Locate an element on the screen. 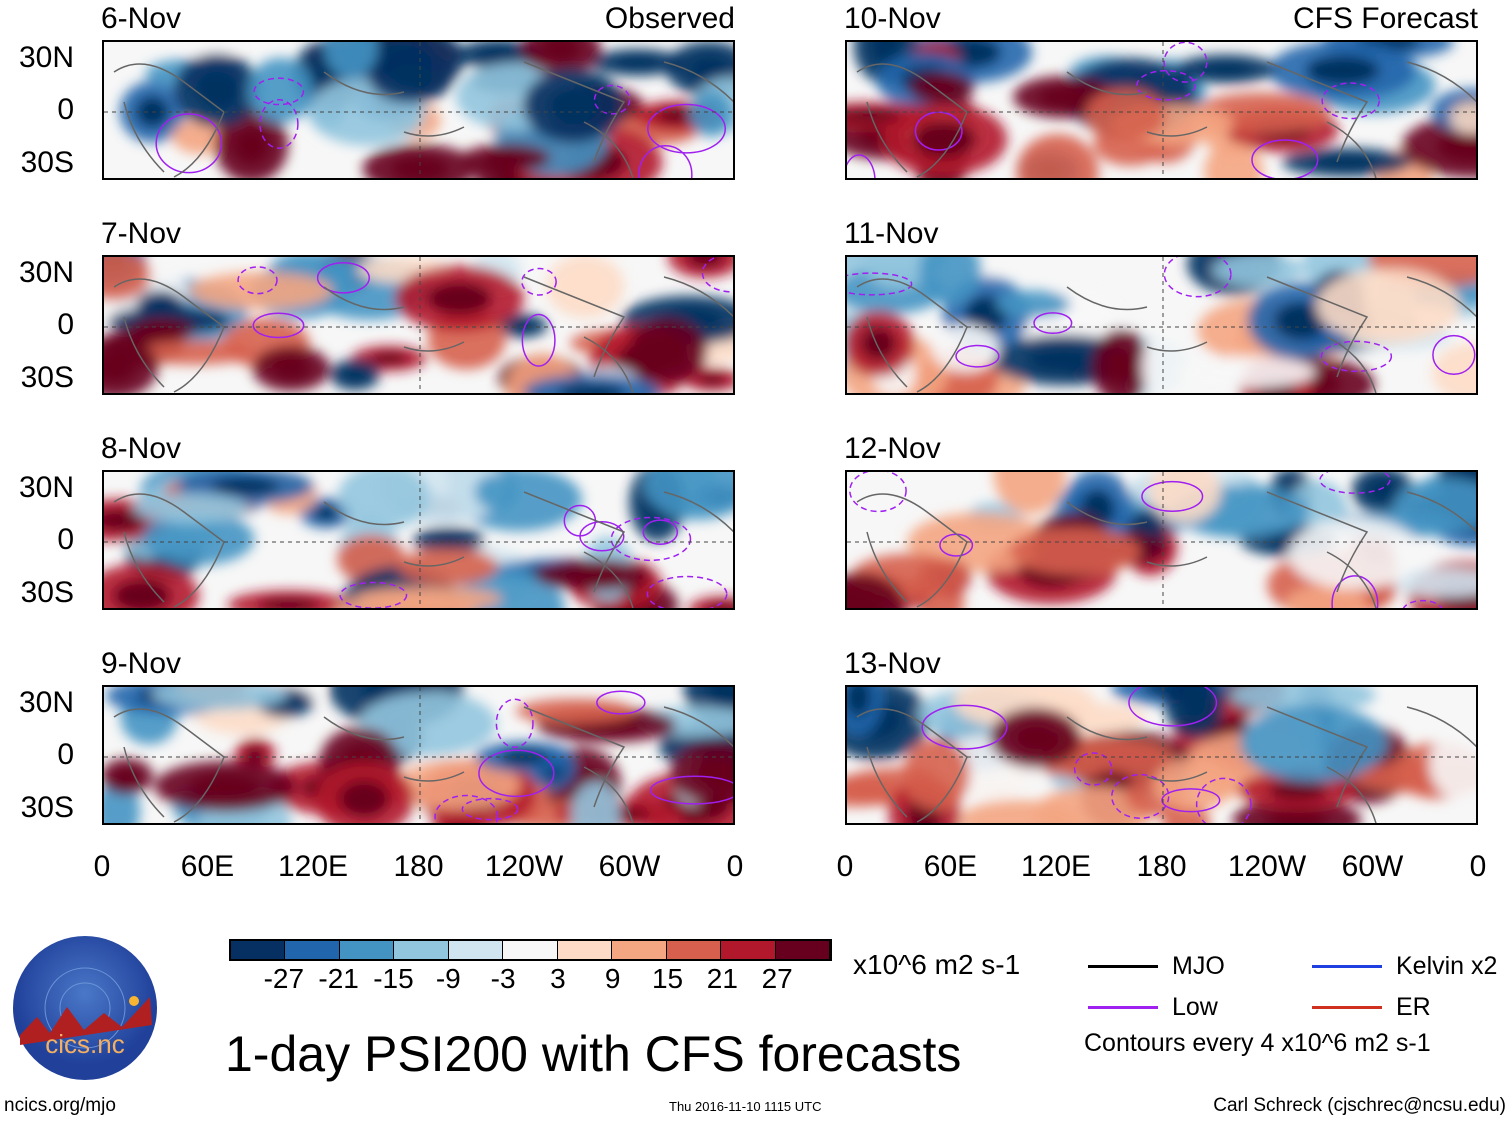 This screenshot has height=1121, width=1510. colorbar-units: x10^6 m2 s-1 is located at coordinates (937, 964).